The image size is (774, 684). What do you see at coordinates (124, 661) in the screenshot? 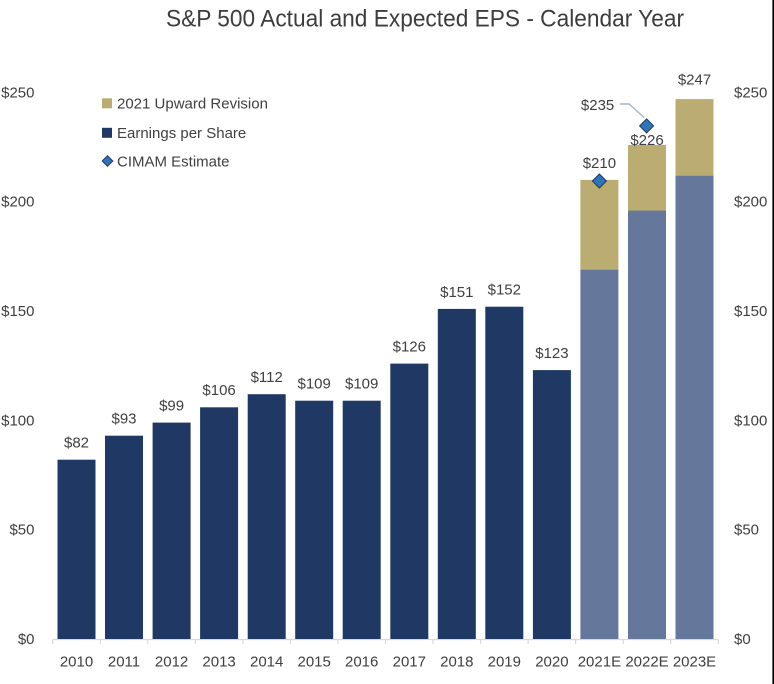
I see `svg-text: 2011` at bounding box center [124, 661].